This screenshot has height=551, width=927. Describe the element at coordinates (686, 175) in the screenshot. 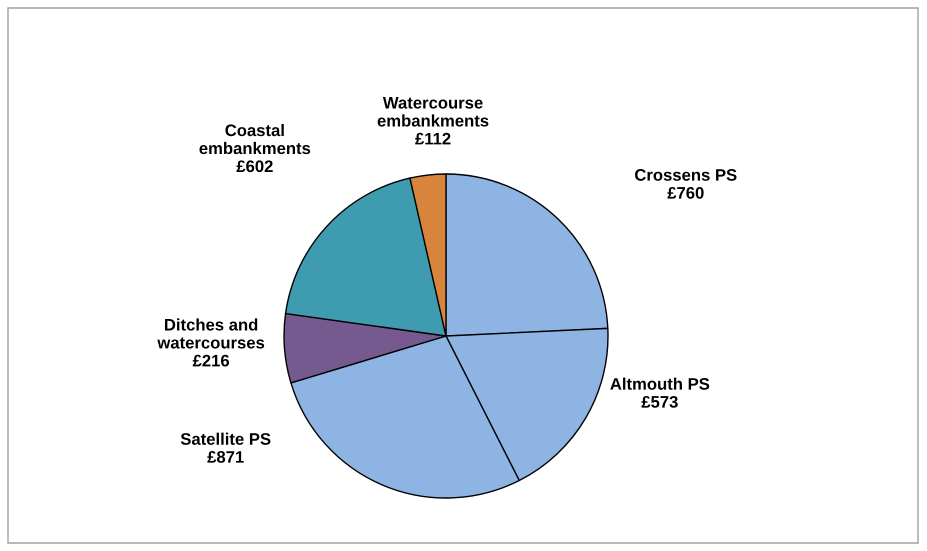

I see `slice-label: Crossens PS` at that location.